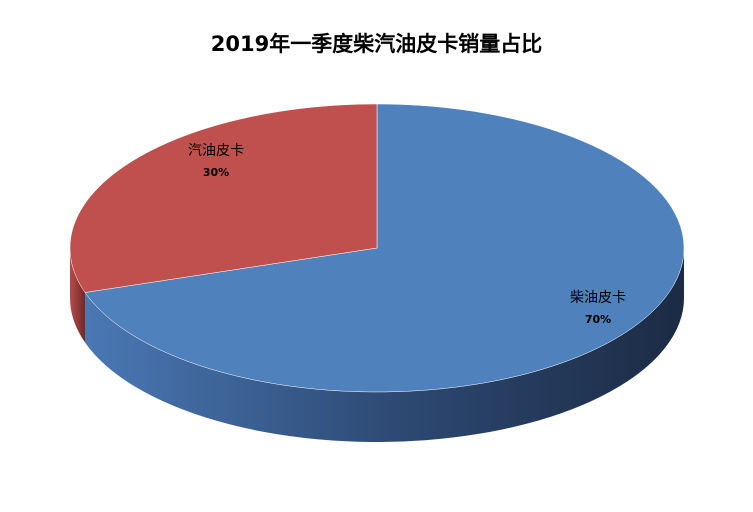  I want to click on slice-value-label-0: 70%, so click(598, 319).